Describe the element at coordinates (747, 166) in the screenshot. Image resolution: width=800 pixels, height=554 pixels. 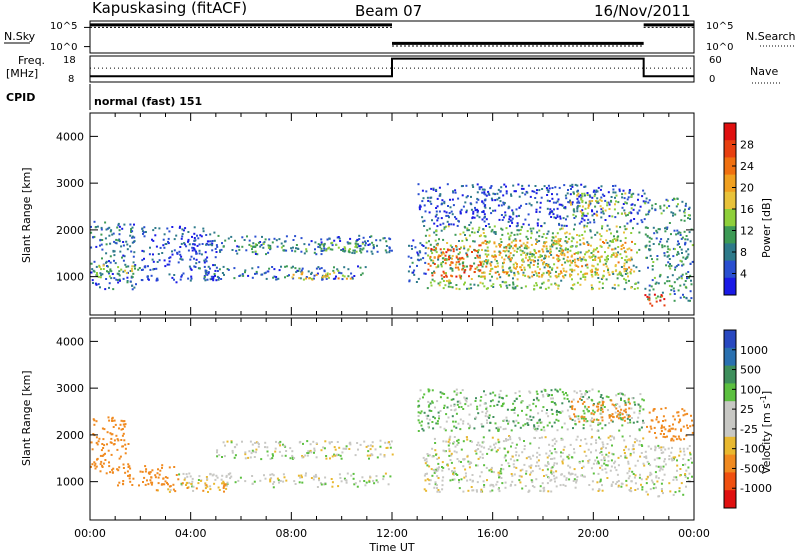
I see `power-colorbar-tick-label: 24` at that location.